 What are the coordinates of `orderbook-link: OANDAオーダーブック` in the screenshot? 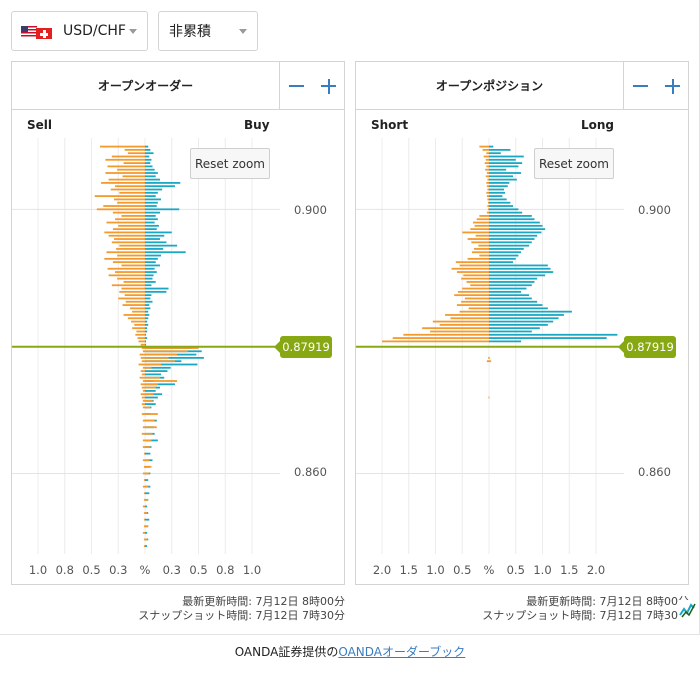 It's located at (402, 652).